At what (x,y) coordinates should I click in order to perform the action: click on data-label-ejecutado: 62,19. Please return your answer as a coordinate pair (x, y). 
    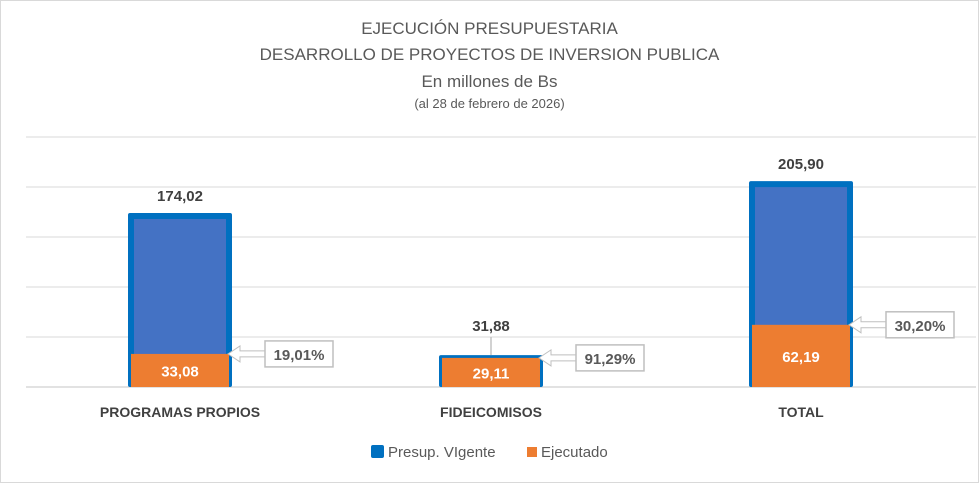
    Looking at the image, I should click on (801, 357).